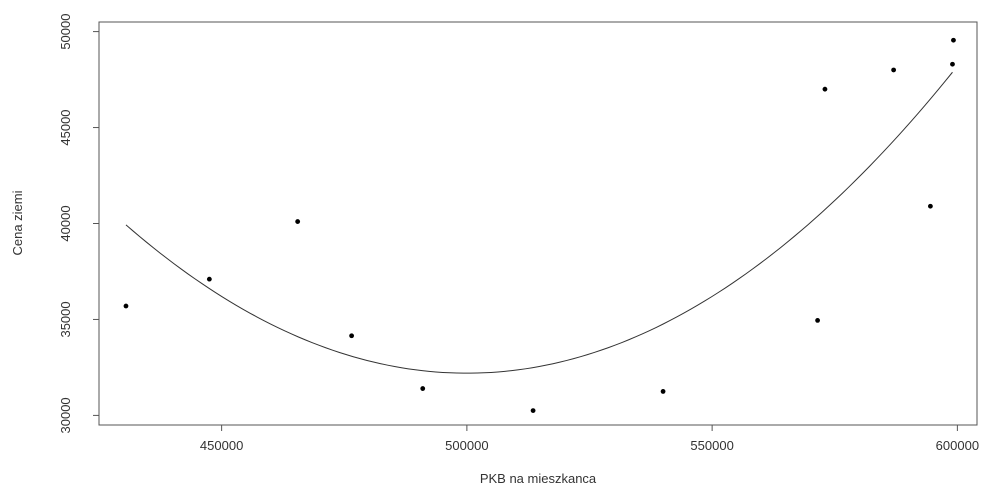 The image size is (984, 484). Describe the element at coordinates (957, 445) in the screenshot. I see `x-tick-label-3: 600000` at that location.